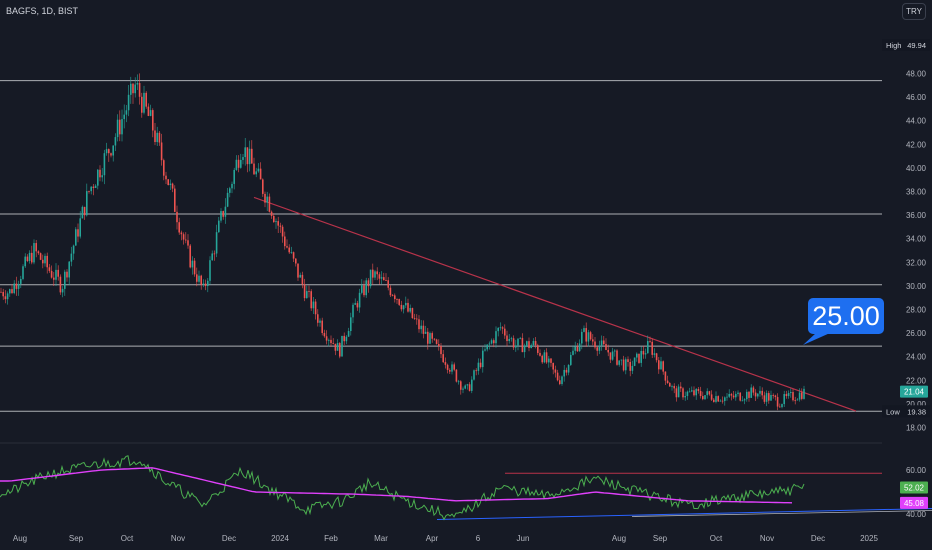 This screenshot has width=932, height=550. Describe the element at coordinates (660, 538) in the screenshot. I see `time-tick-label: Sep` at that location.